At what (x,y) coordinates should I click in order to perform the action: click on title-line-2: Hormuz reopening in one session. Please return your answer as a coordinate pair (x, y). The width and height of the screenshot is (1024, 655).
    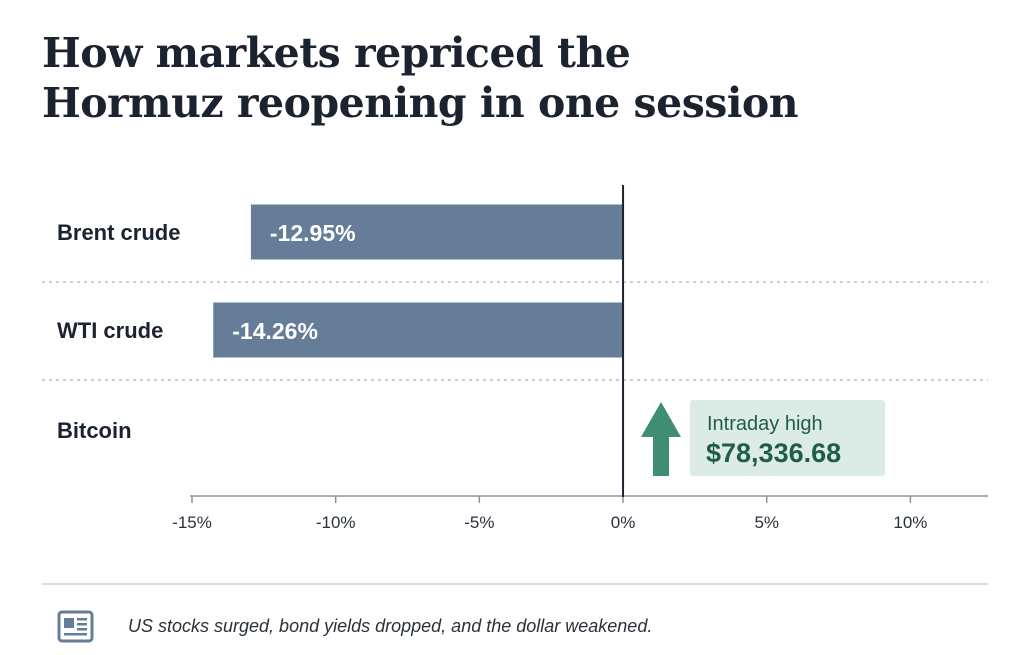
    Looking at the image, I should click on (420, 103).